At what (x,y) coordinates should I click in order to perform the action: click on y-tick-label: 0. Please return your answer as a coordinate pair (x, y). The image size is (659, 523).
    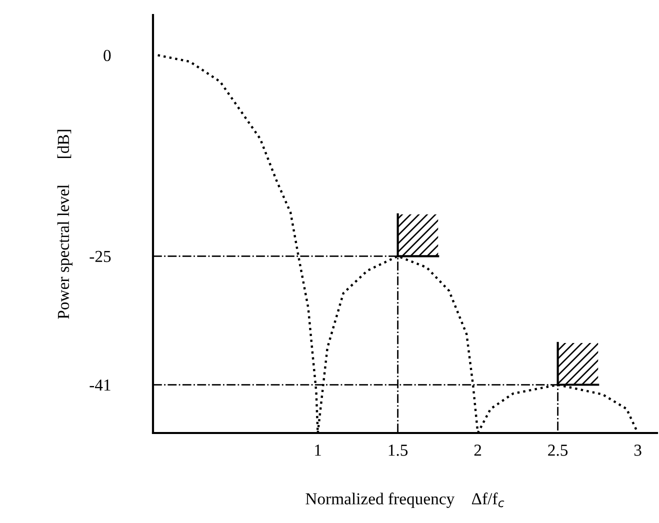
    Looking at the image, I should click on (107, 56).